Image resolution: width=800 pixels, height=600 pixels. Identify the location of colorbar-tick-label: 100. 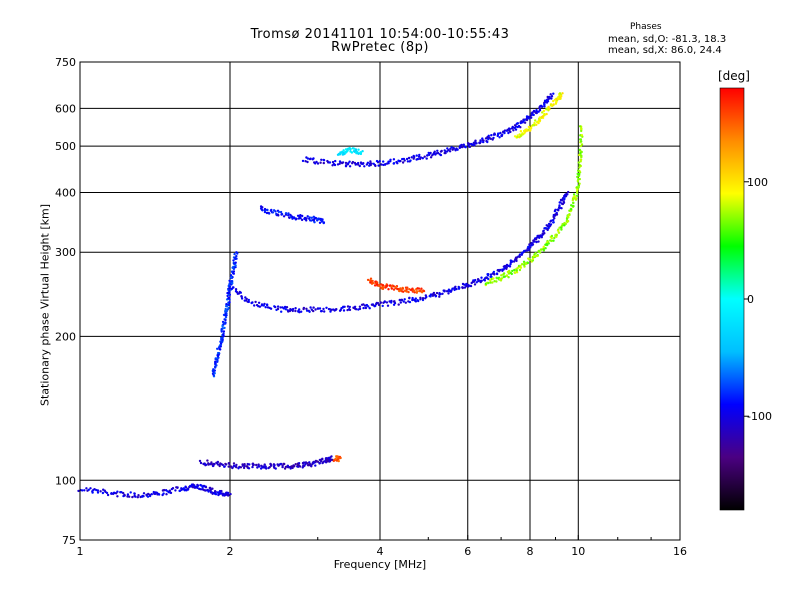
(757, 182).